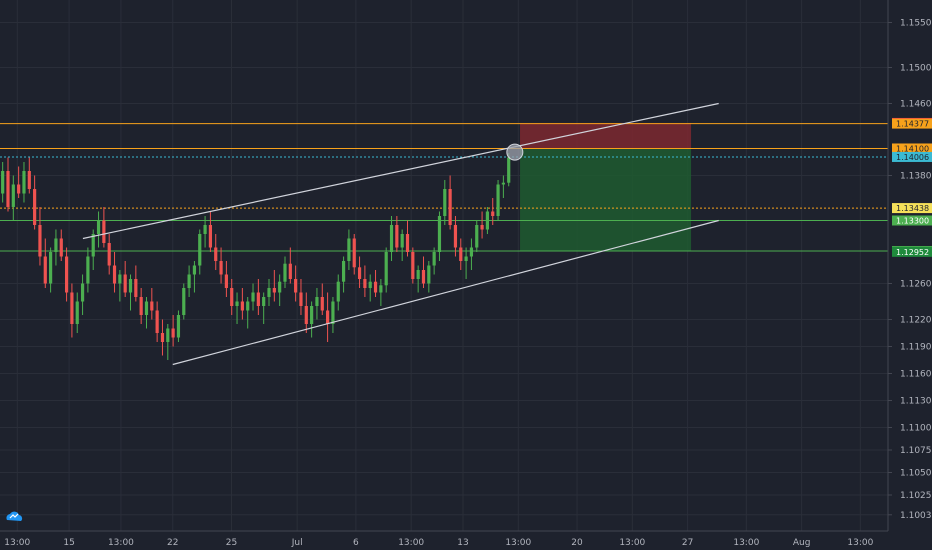 The width and height of the screenshot is (932, 550). I want to click on price-axis-background, so click(910, 275).